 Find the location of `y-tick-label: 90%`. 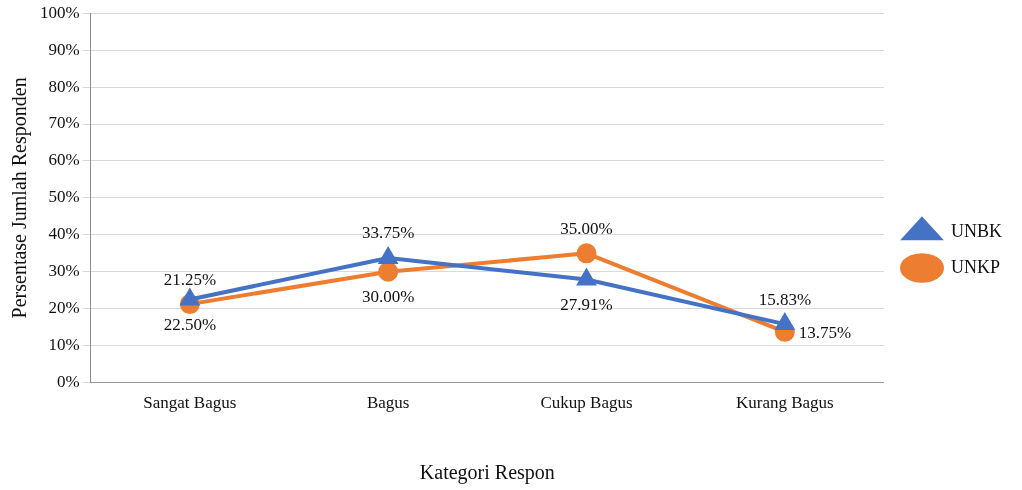

y-tick-label: 90% is located at coordinates (64, 49).